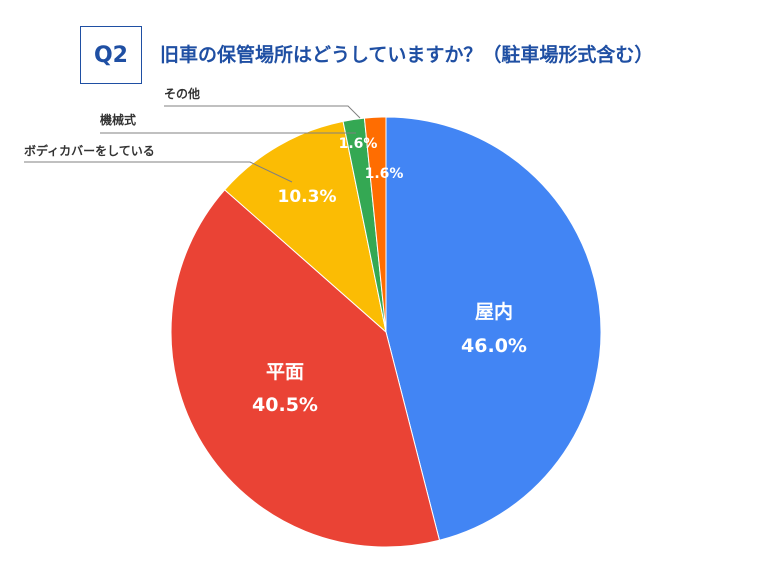 This screenshot has width=771, height=570. What do you see at coordinates (285, 405) in the screenshot?
I see `slice-value-2: 40.5%` at bounding box center [285, 405].